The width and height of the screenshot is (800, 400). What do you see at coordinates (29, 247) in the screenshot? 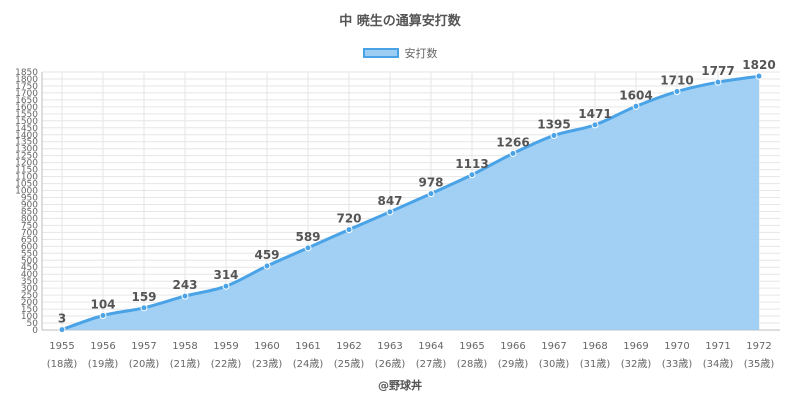
I see `y-tick-label: 600` at bounding box center [29, 247].